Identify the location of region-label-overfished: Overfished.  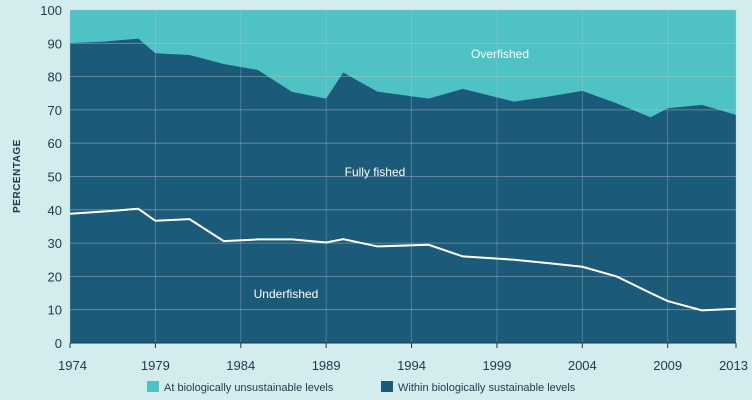
(500, 54).